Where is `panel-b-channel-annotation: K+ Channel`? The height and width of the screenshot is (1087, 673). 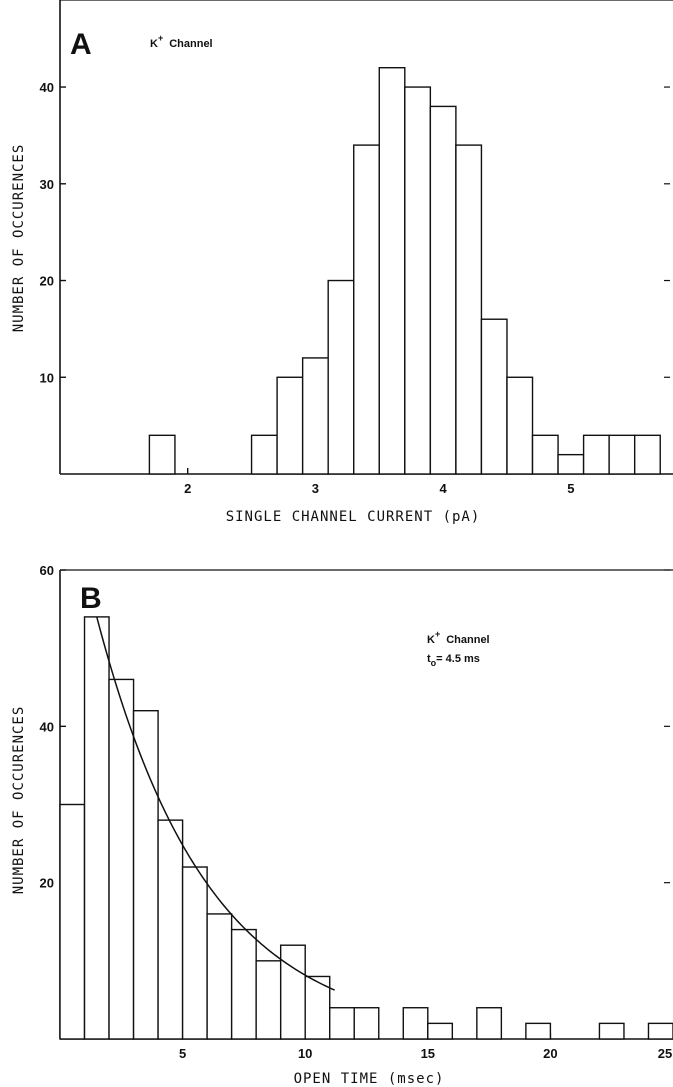 panel-b-channel-annotation: K+ Channel is located at coordinates (458, 637).